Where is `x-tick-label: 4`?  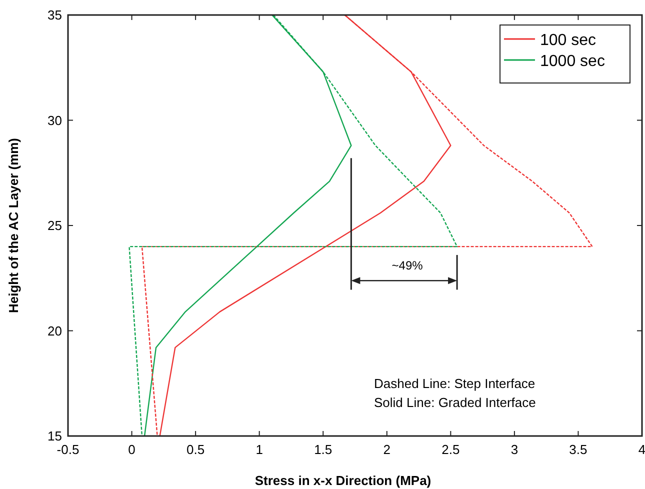 x-tick-label: 4 is located at coordinates (641, 449).